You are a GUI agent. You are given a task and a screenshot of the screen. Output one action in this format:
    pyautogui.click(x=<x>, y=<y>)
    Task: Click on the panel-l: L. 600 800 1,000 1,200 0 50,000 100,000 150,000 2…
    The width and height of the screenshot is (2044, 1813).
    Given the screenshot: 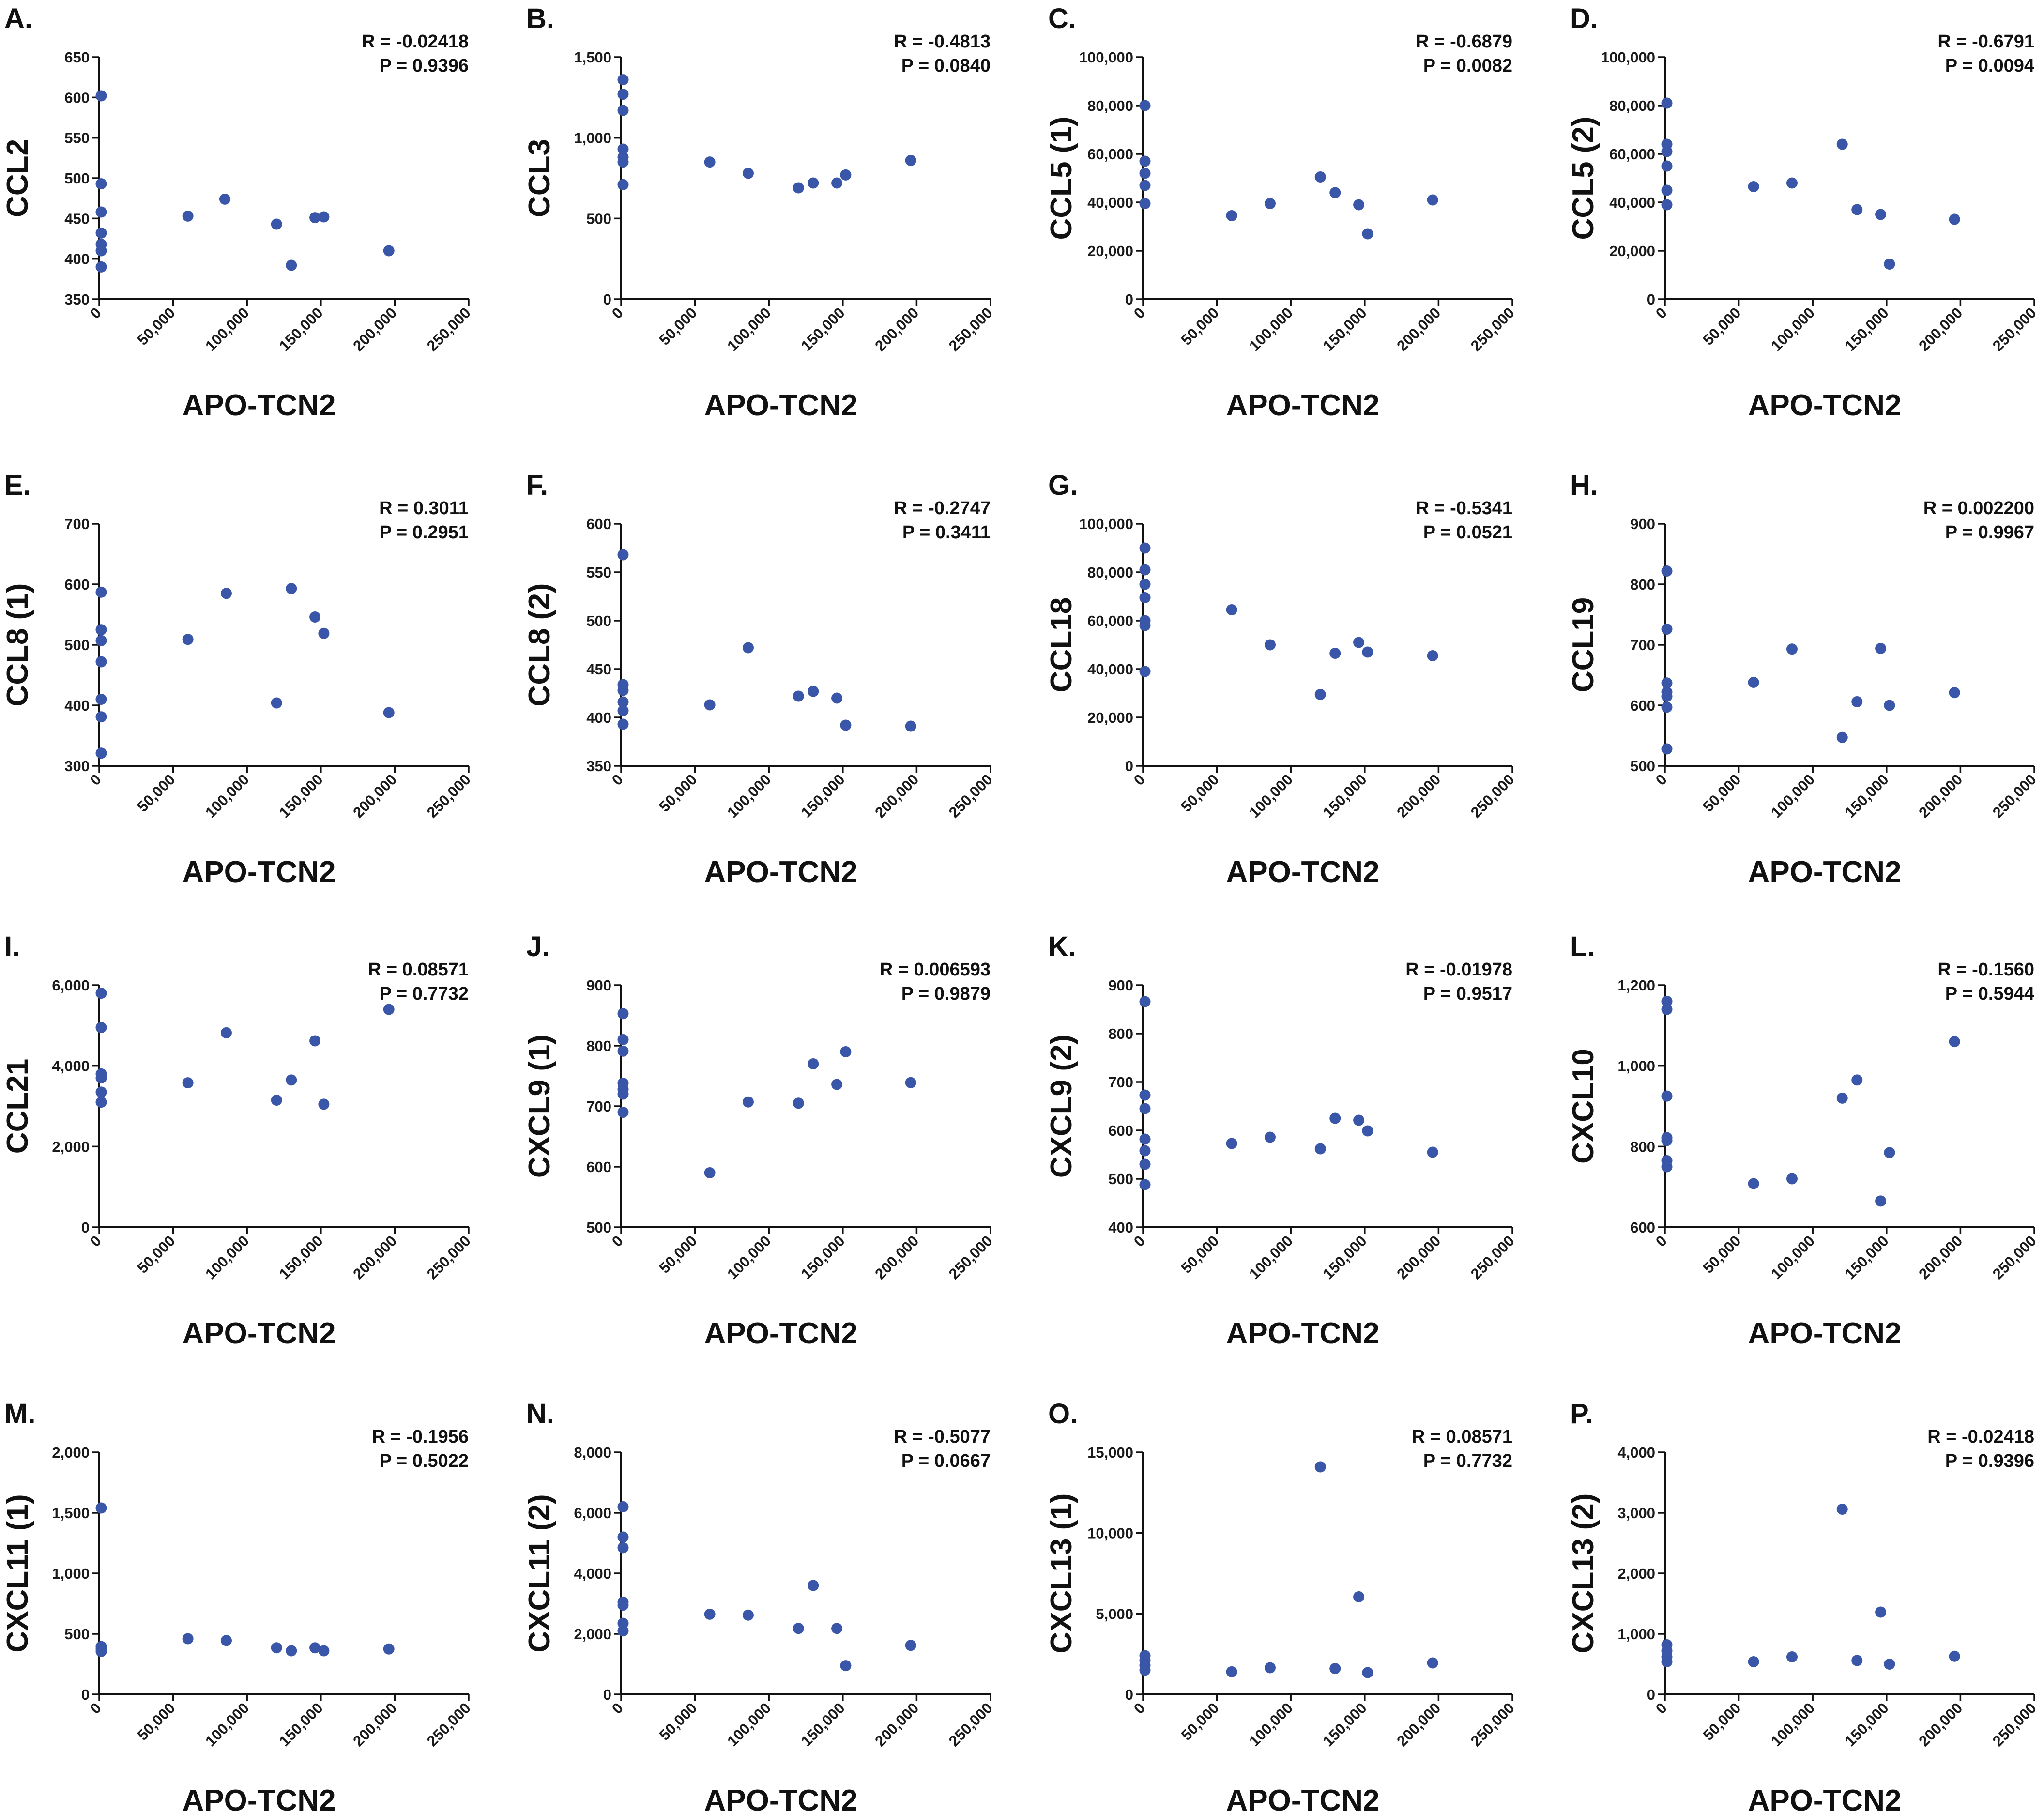 What is the action you would take?
    pyautogui.click(x=1803, y=1140)
    